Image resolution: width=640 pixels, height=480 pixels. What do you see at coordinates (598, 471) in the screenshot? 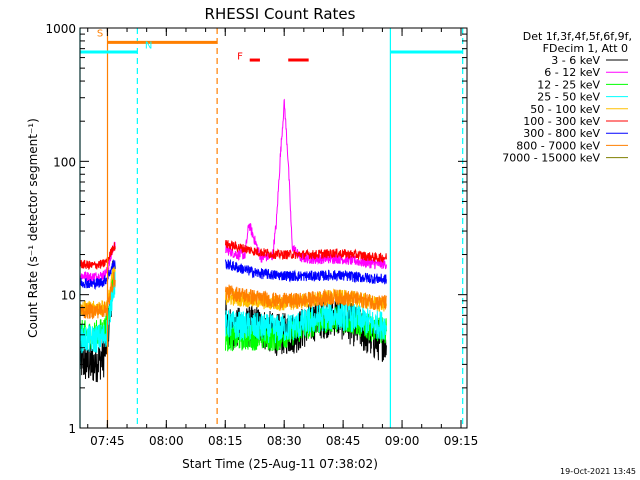
I see `date-stamp: 19-Oct-2021 13:45` at bounding box center [598, 471].